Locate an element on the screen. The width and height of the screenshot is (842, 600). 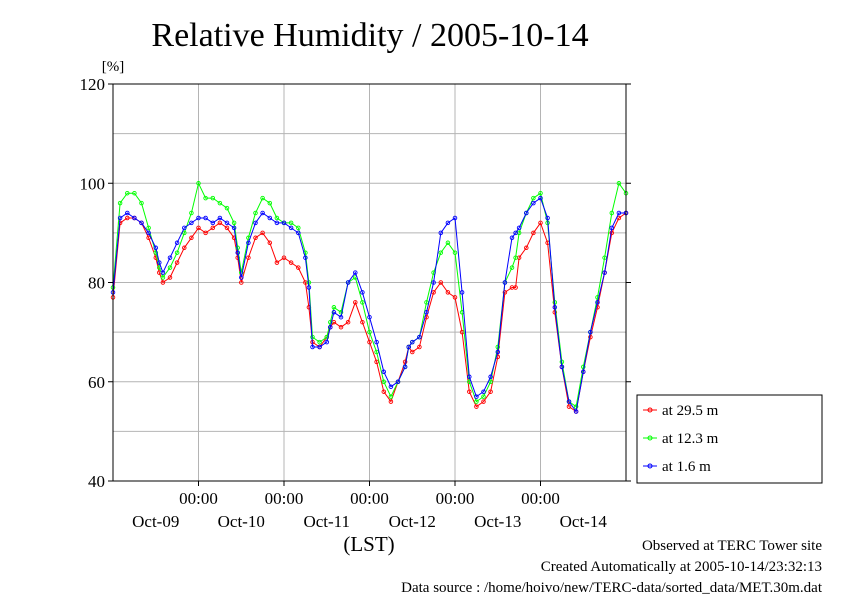
x-date-label: Oct-11 is located at coordinates (326, 521).